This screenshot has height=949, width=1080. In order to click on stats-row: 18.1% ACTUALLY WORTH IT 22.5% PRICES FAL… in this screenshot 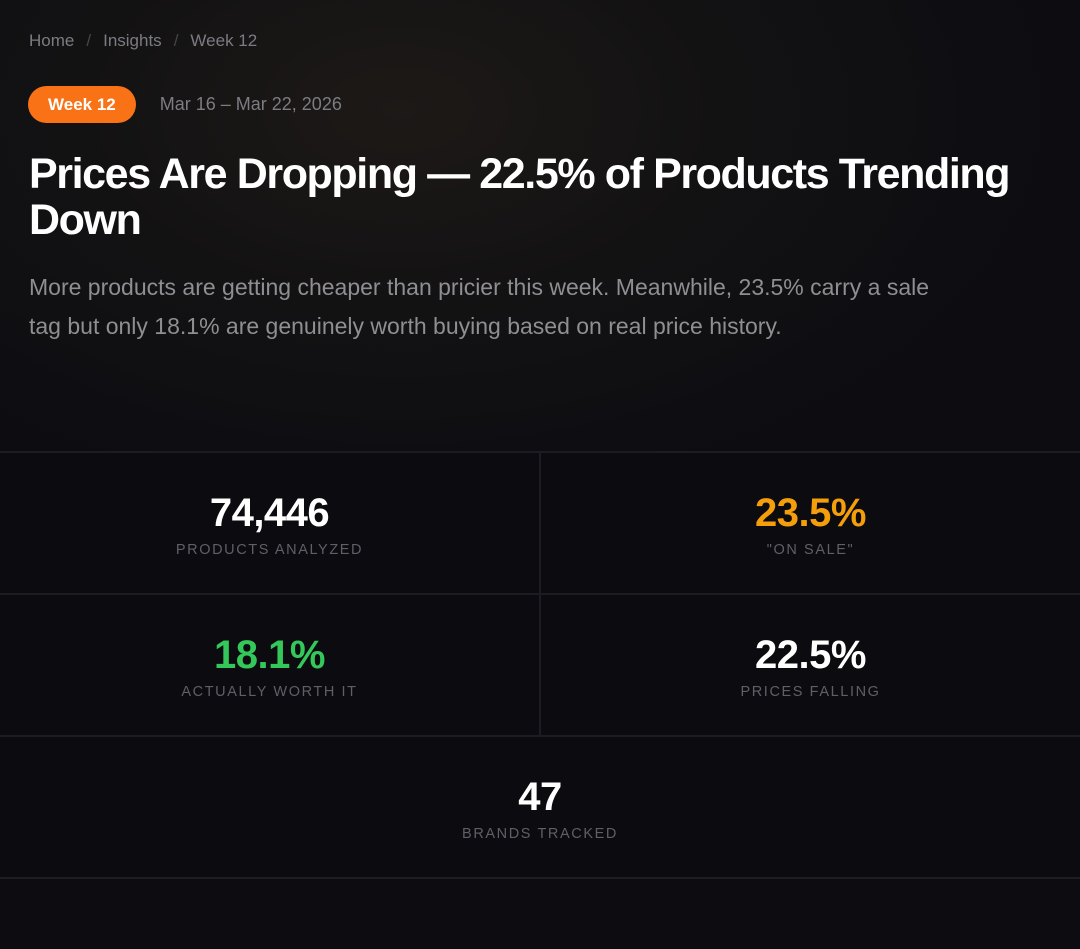, I will do `click(540, 666)`.